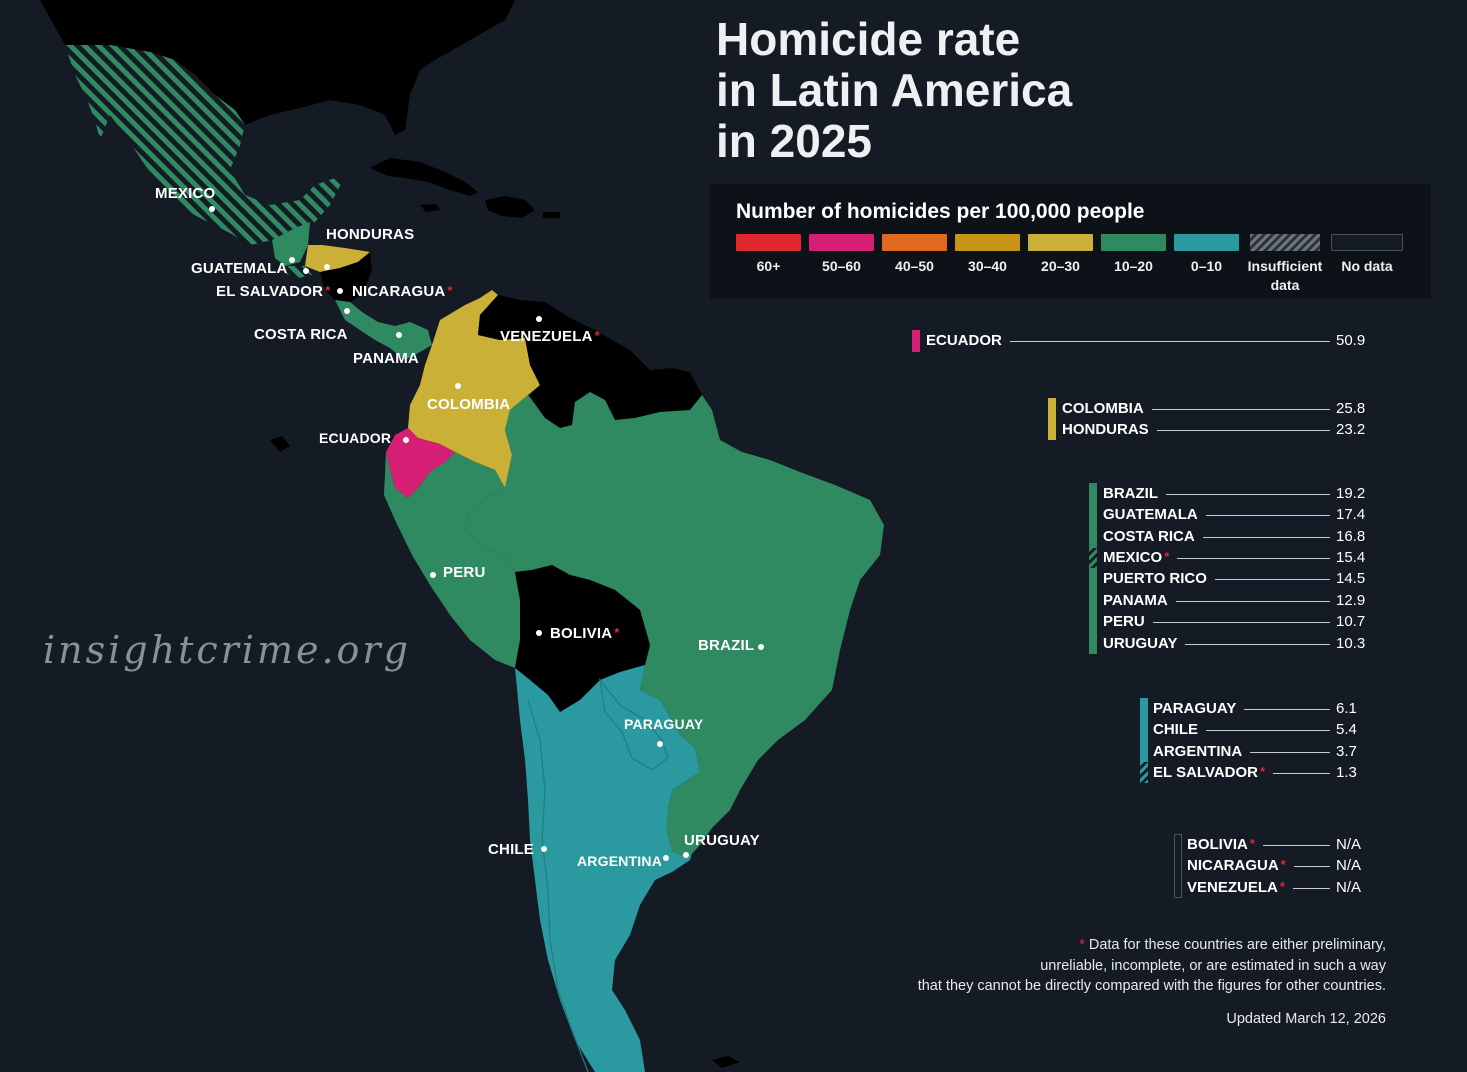 This screenshot has height=1072, width=1467. I want to click on ranking-row-ecuador: ECUADOR 50.9, so click(1150, 340).